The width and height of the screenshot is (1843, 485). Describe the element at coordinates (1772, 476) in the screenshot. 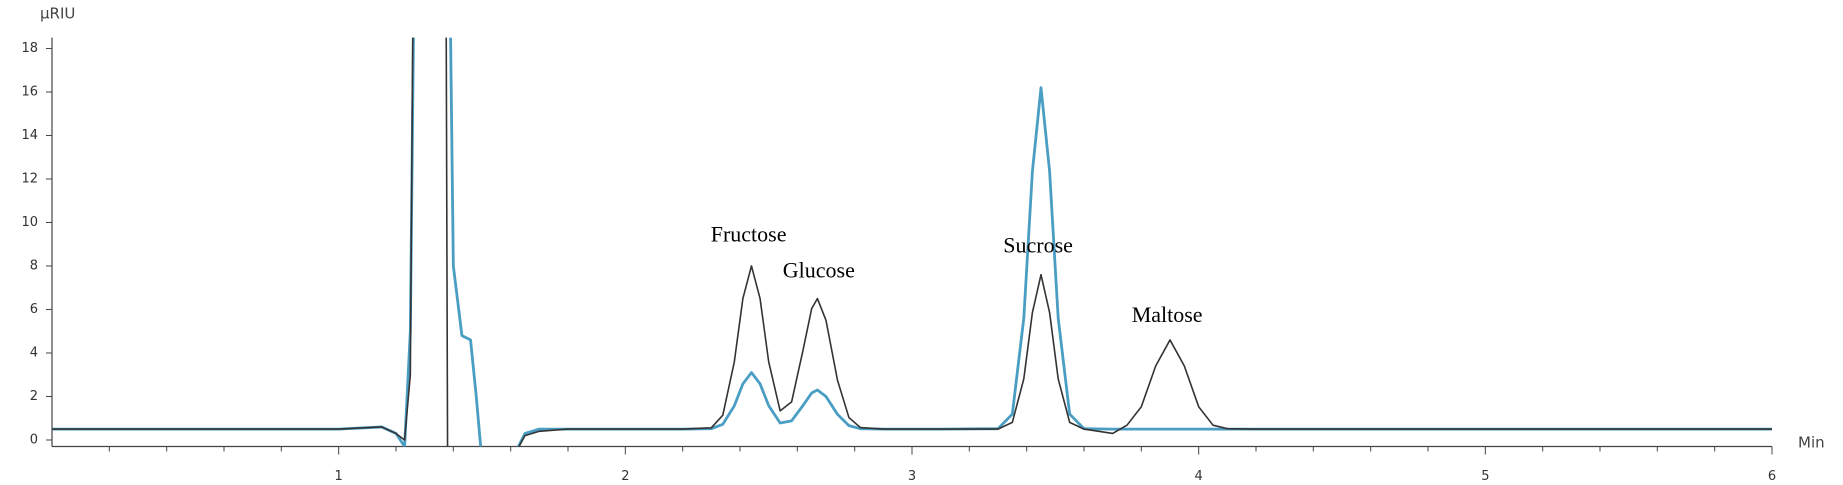

I see `x-tick-label: 6` at that location.